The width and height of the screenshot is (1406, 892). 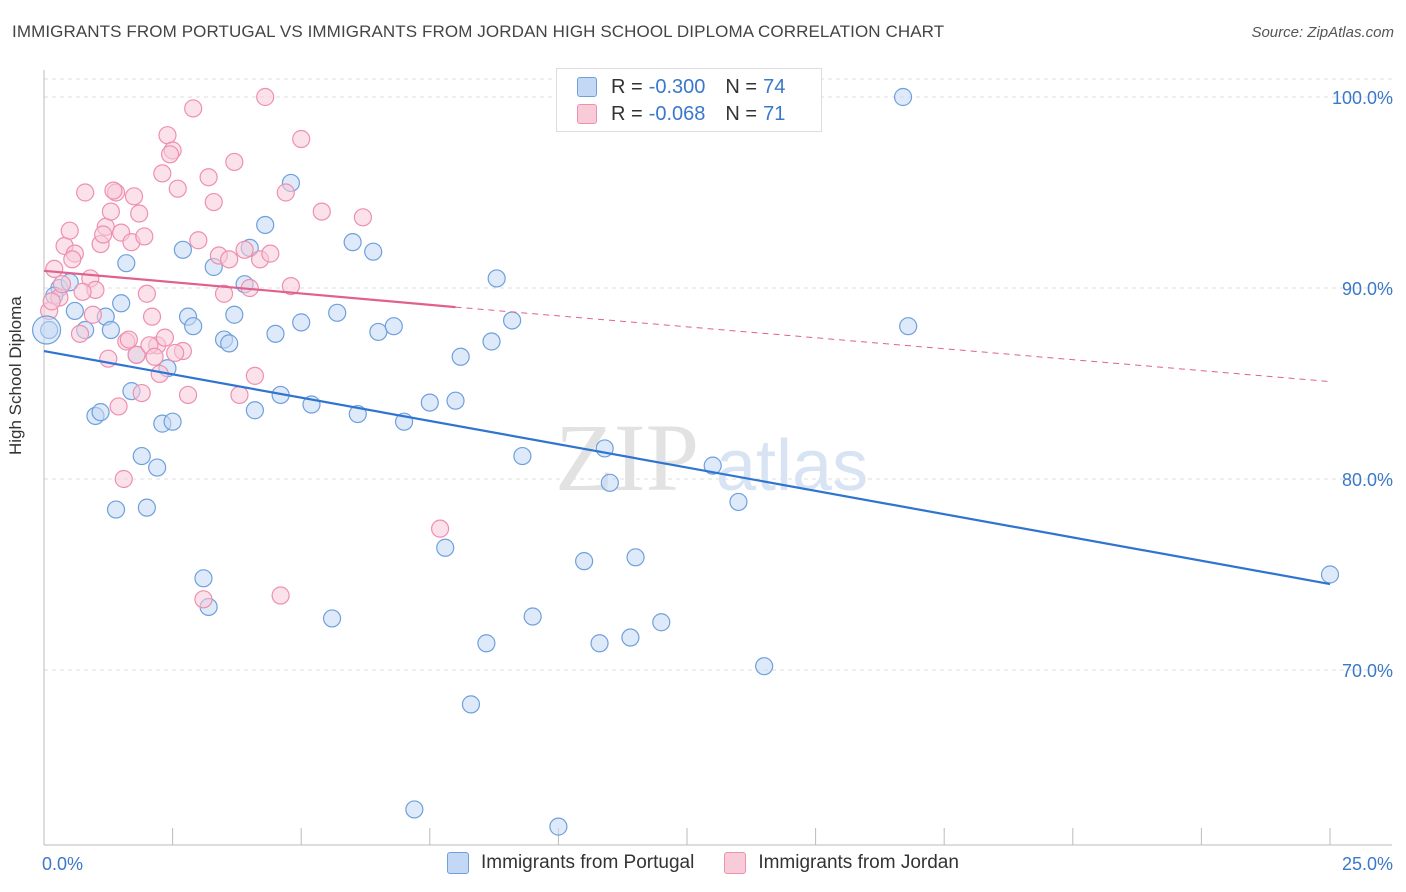 What do you see at coordinates (858, 862) in the screenshot?
I see `legend-label-jordan: Immigrants from Jordan` at bounding box center [858, 862].